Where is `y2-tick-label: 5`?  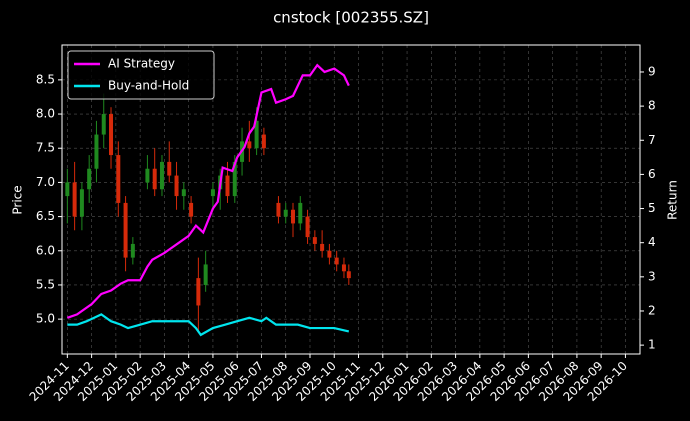
y2-tick-label: 5 is located at coordinates (652, 208).